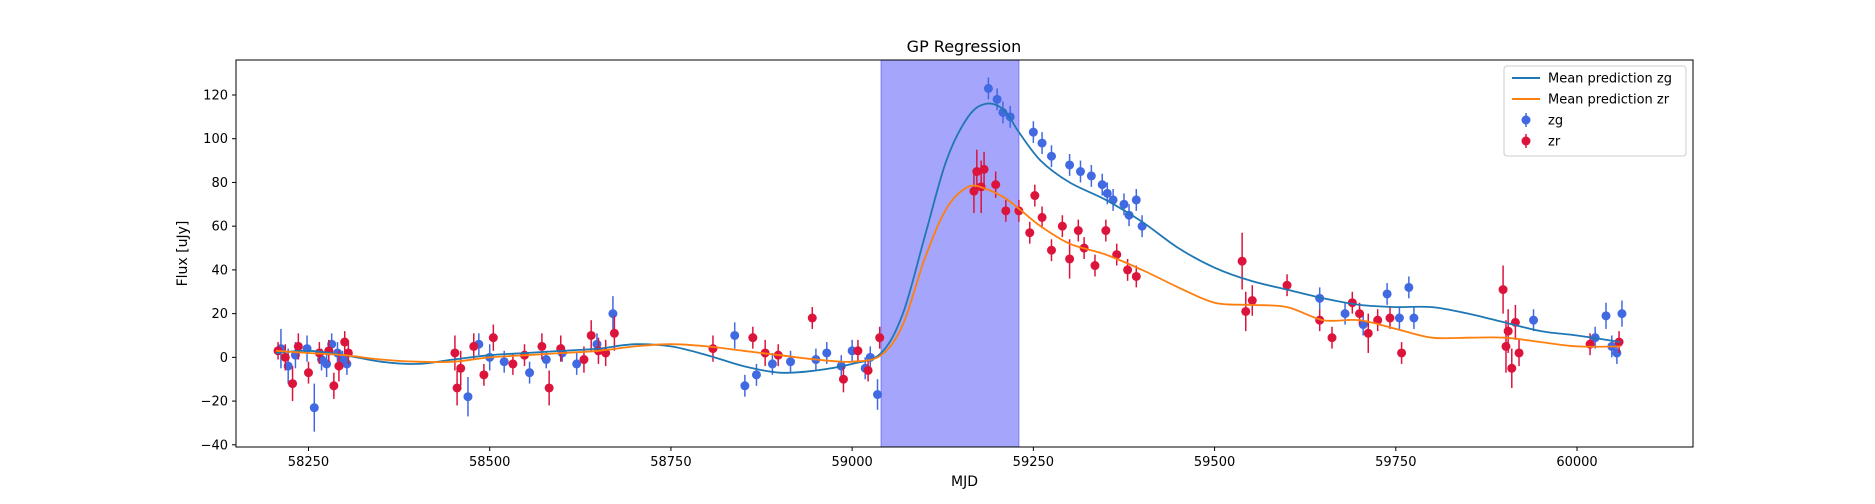 This screenshot has width=1875, height=504. I want to click on y-tick-label: 120, so click(215, 95).